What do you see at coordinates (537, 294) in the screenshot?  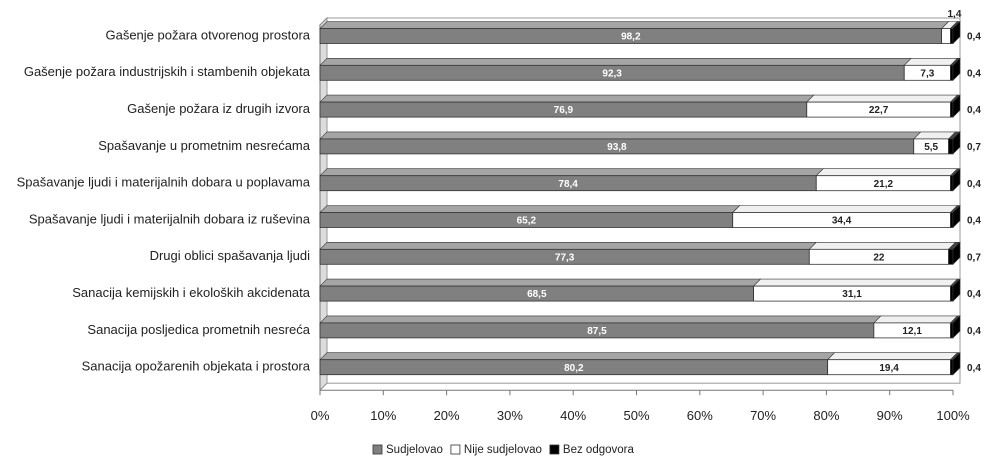 I see `data-label-sudjelovao: 68,5` at bounding box center [537, 294].